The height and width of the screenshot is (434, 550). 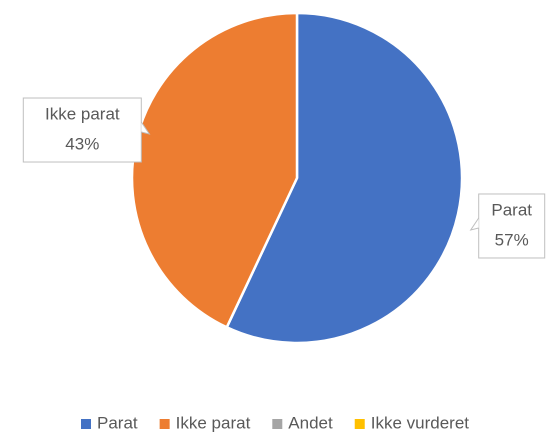 I want to click on data-label-name: Parat, so click(x=511, y=209).